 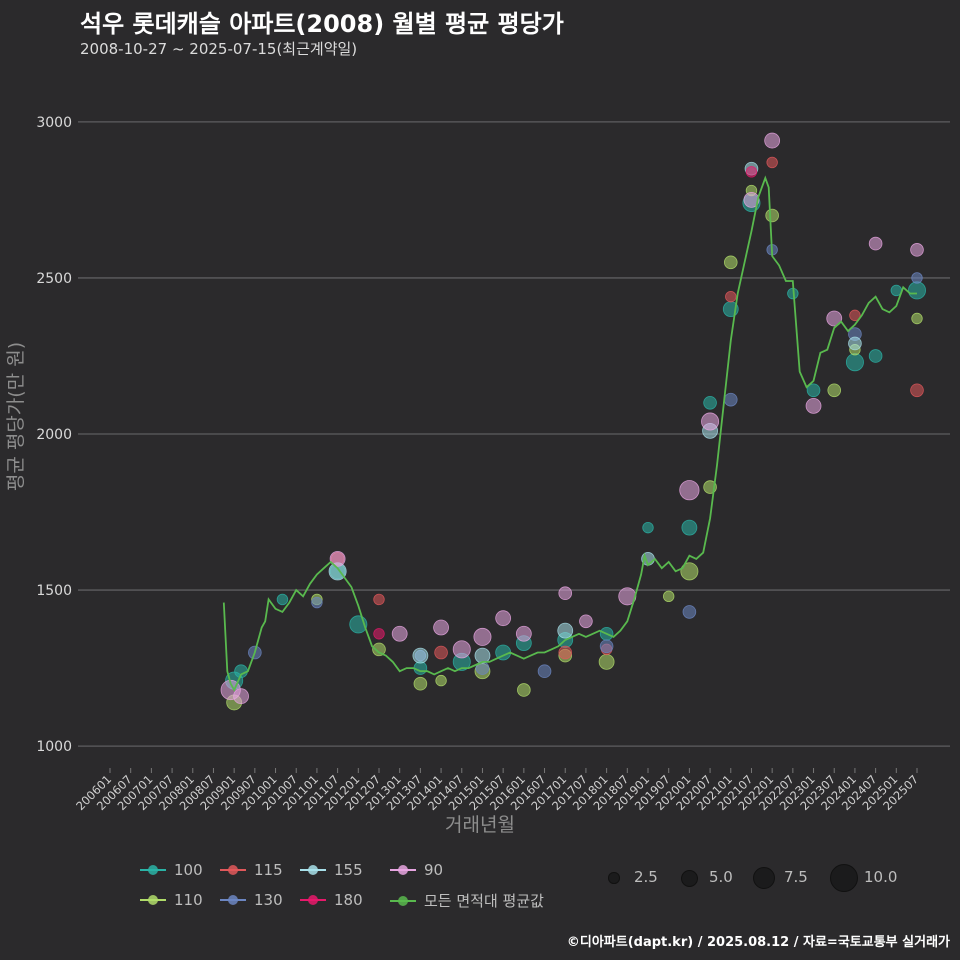 I want to click on legend-label: 180, so click(x=348, y=900).